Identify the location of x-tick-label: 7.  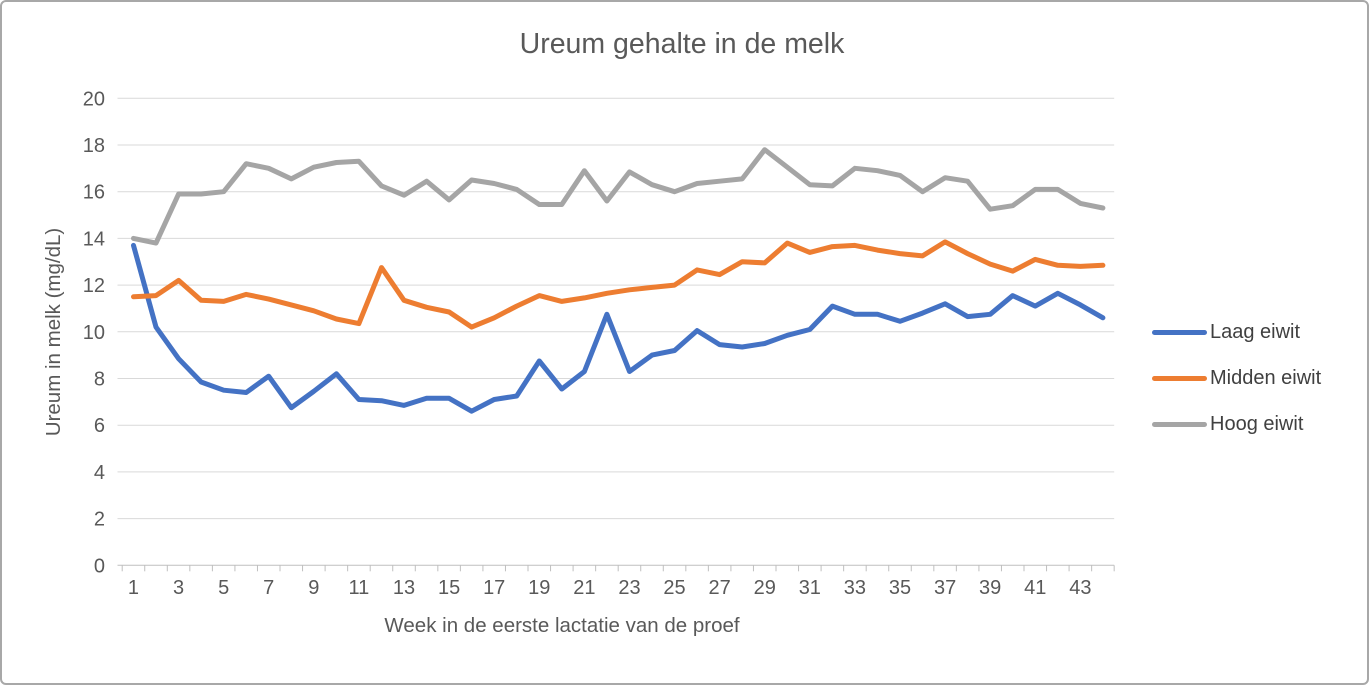
(268, 588).